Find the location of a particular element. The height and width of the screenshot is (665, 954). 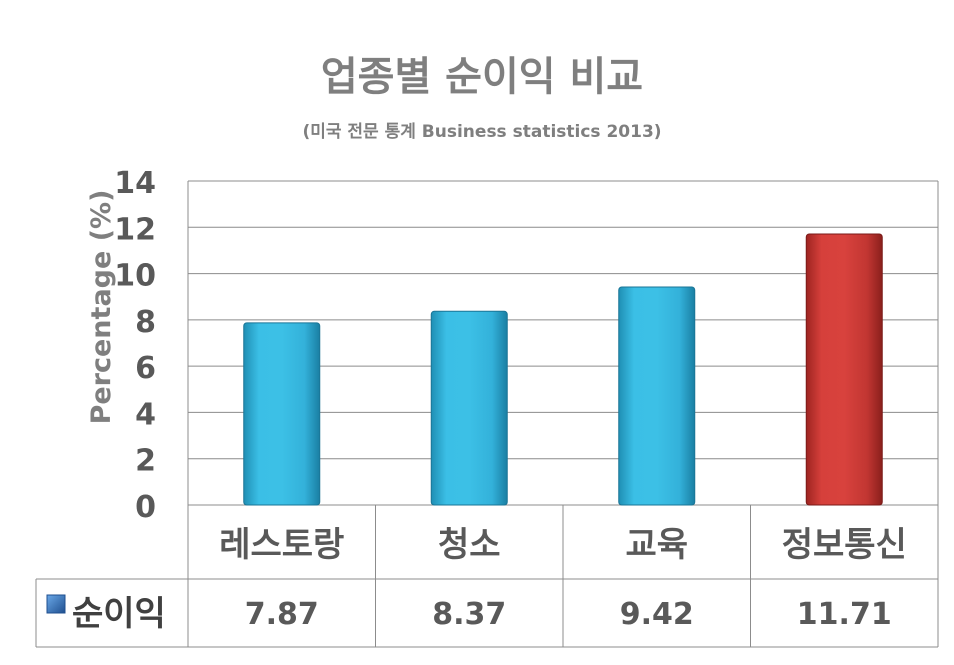

y-tick-label: 8 is located at coordinates (145, 322).